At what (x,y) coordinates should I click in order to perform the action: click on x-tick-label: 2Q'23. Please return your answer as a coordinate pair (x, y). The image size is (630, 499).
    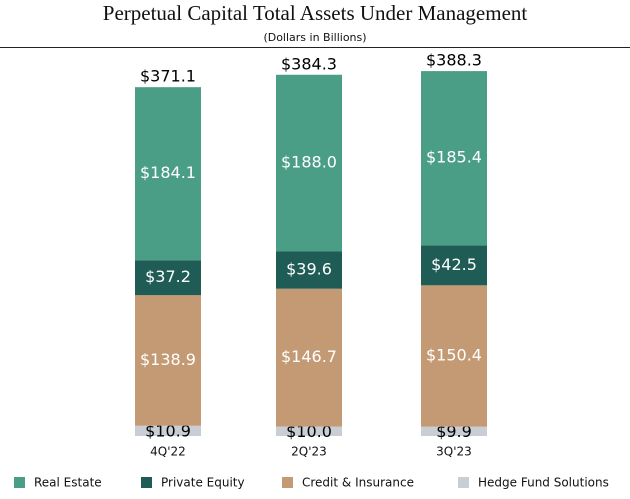
    Looking at the image, I should click on (309, 452).